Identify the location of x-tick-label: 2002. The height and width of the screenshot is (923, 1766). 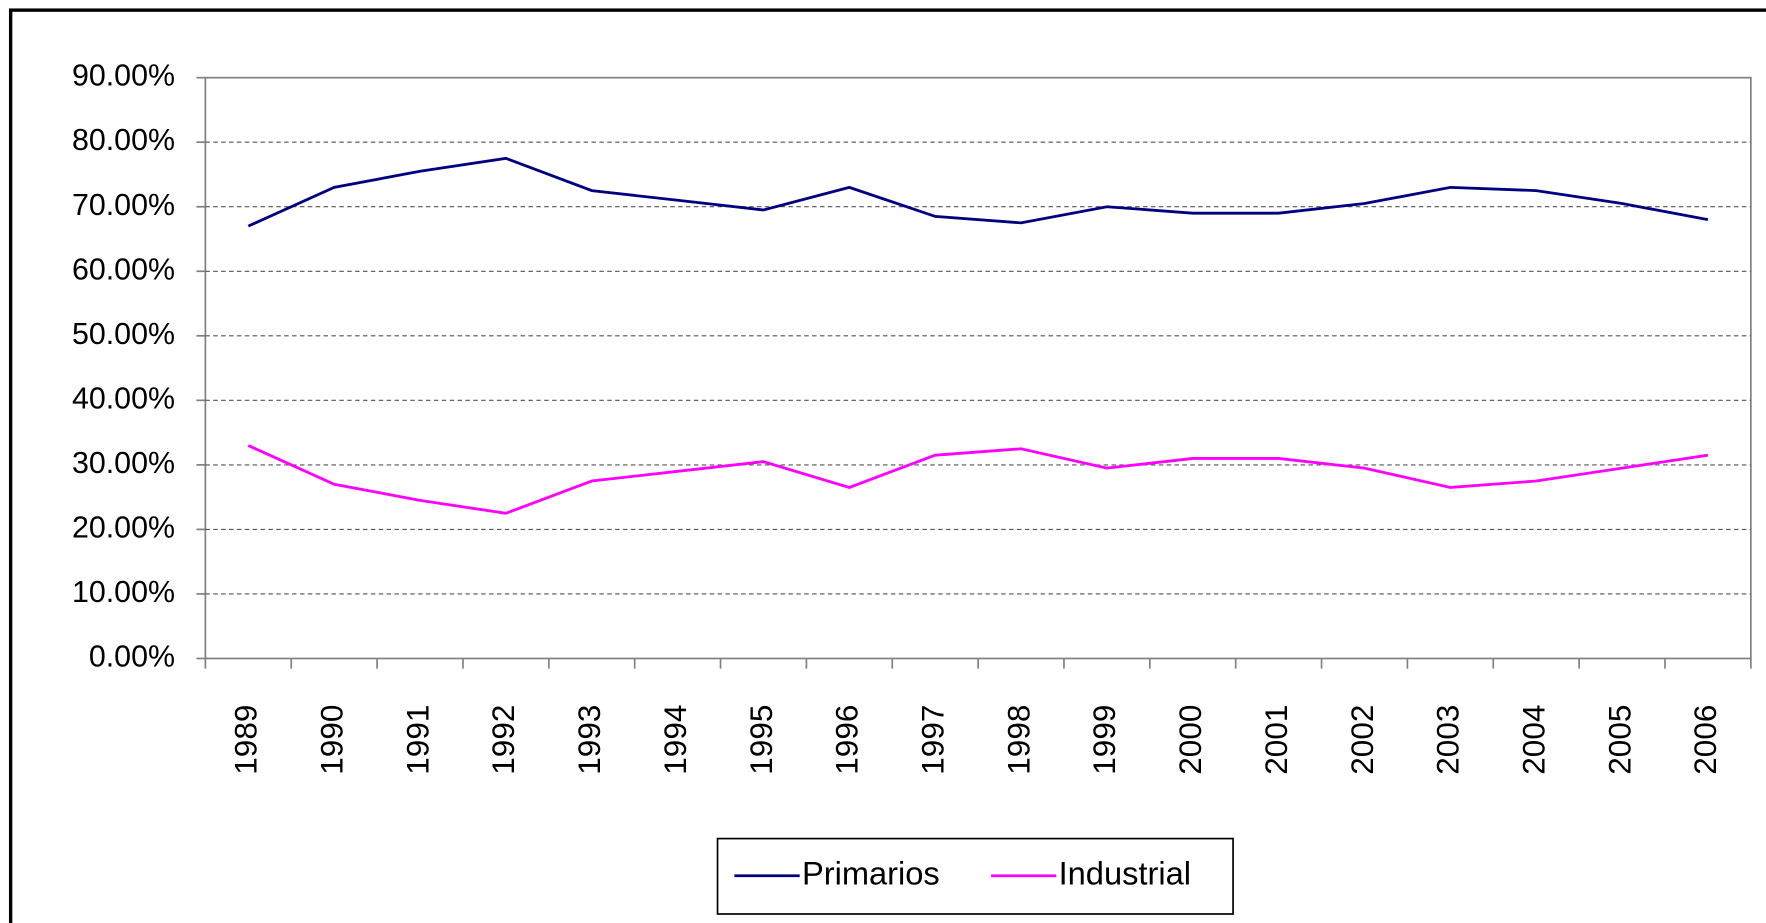
(1362, 740).